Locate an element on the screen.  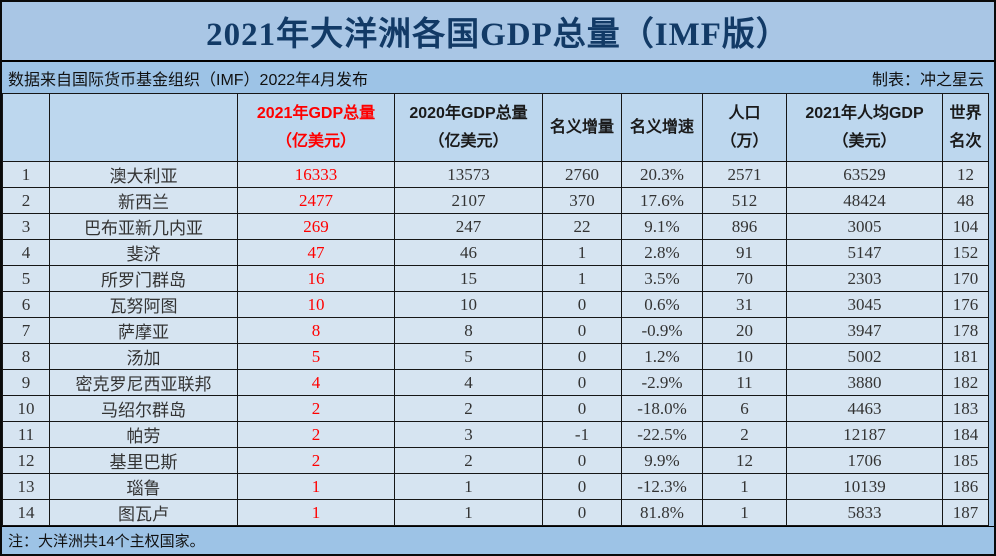
cell-delta: 2760 is located at coordinates (582, 174).